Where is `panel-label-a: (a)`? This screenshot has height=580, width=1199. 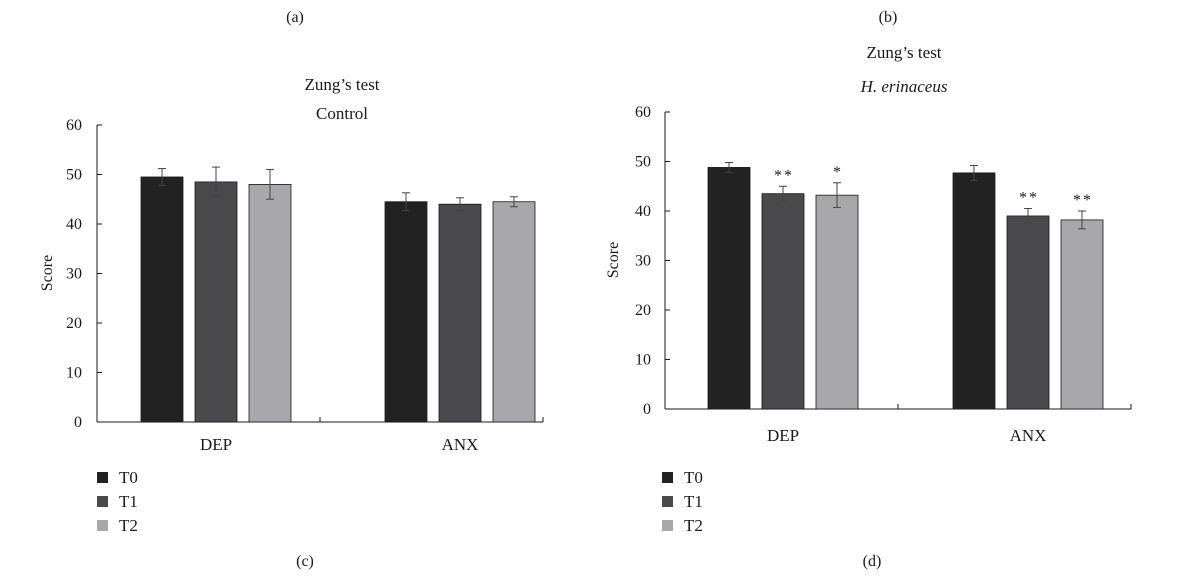
panel-label-a: (a) is located at coordinates (295, 17).